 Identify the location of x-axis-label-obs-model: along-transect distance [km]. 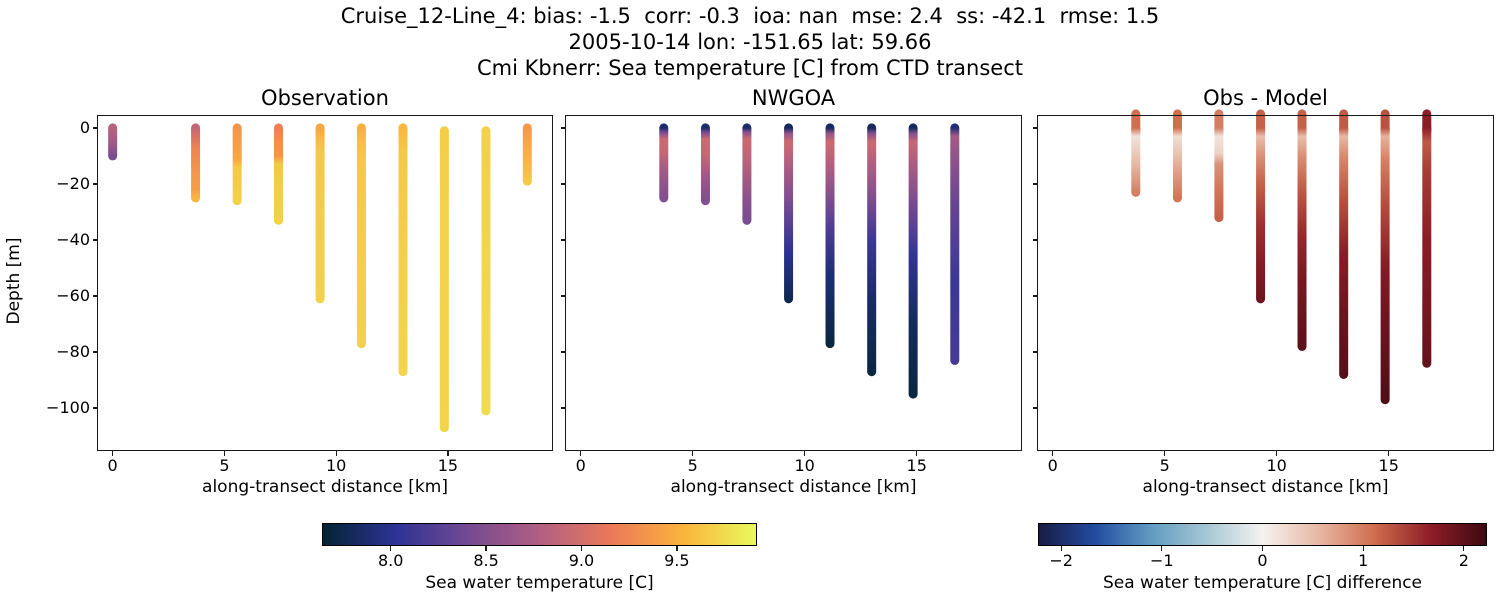
(1265, 487).